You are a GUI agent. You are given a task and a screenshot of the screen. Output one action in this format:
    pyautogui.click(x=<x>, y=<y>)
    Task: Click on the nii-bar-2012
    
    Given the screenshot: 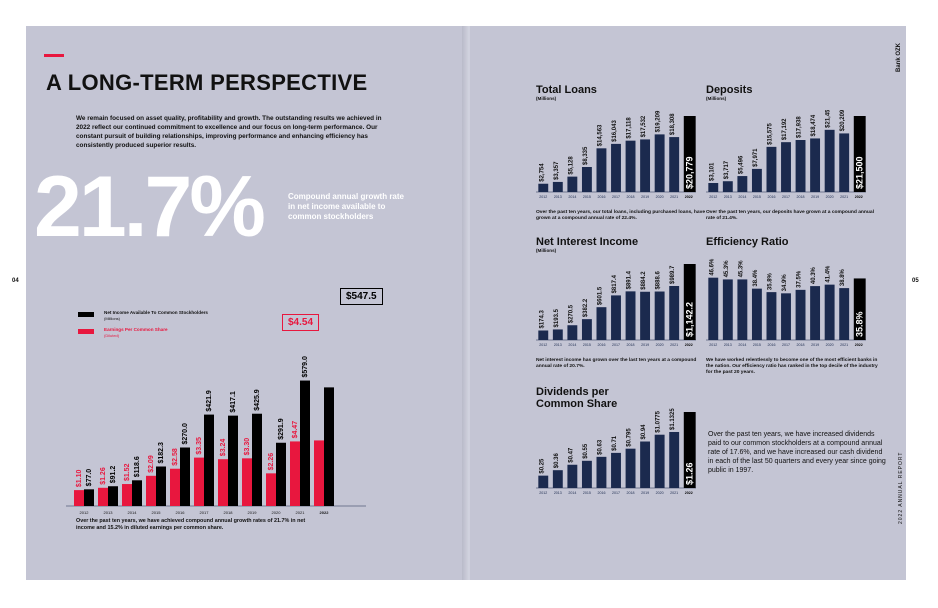 What is the action you would take?
    pyautogui.click(x=543, y=335)
    